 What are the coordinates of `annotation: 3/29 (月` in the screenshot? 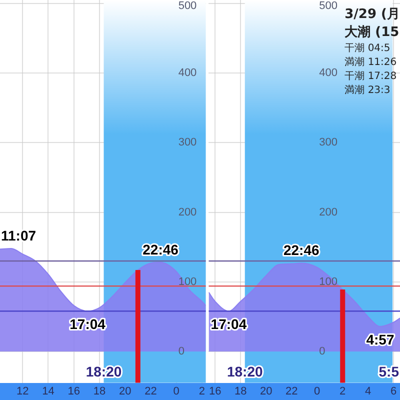 It's located at (372, 15).